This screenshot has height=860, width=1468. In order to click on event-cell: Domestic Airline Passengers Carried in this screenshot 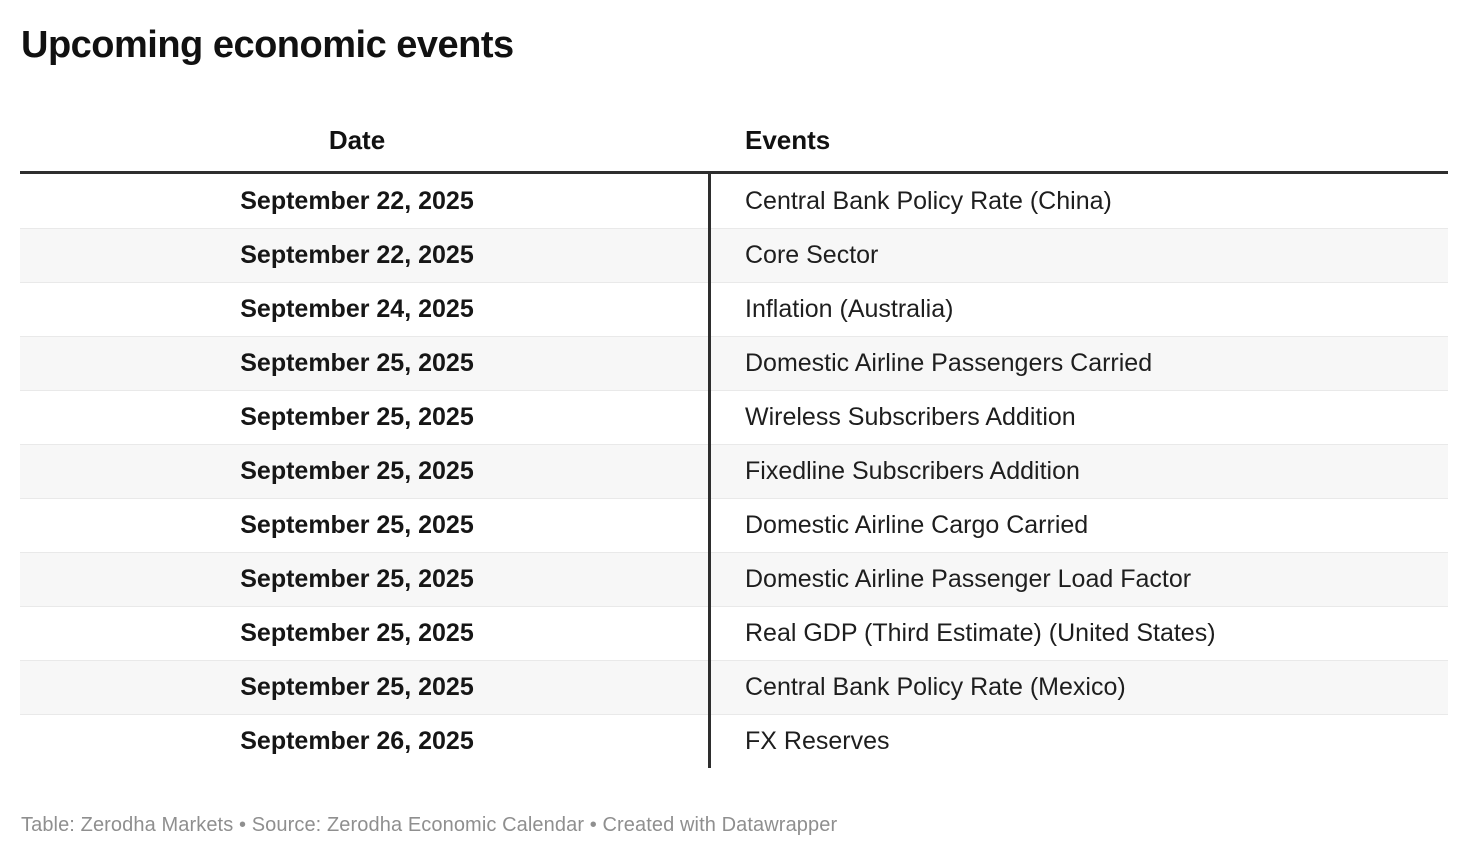, I will do `click(949, 363)`.